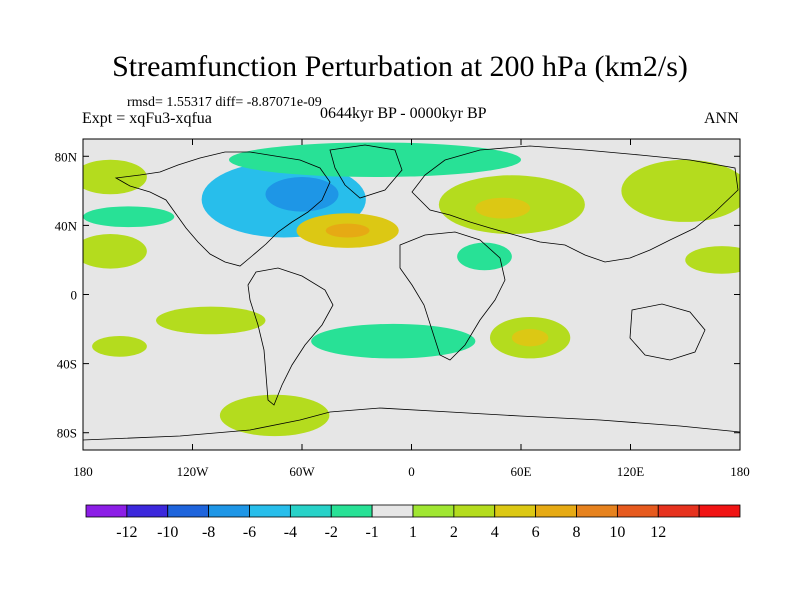 Image resolution: width=800 pixels, height=600 pixels. What do you see at coordinates (484, 256) in the screenshot?
I see `region-africa-low` at bounding box center [484, 256].